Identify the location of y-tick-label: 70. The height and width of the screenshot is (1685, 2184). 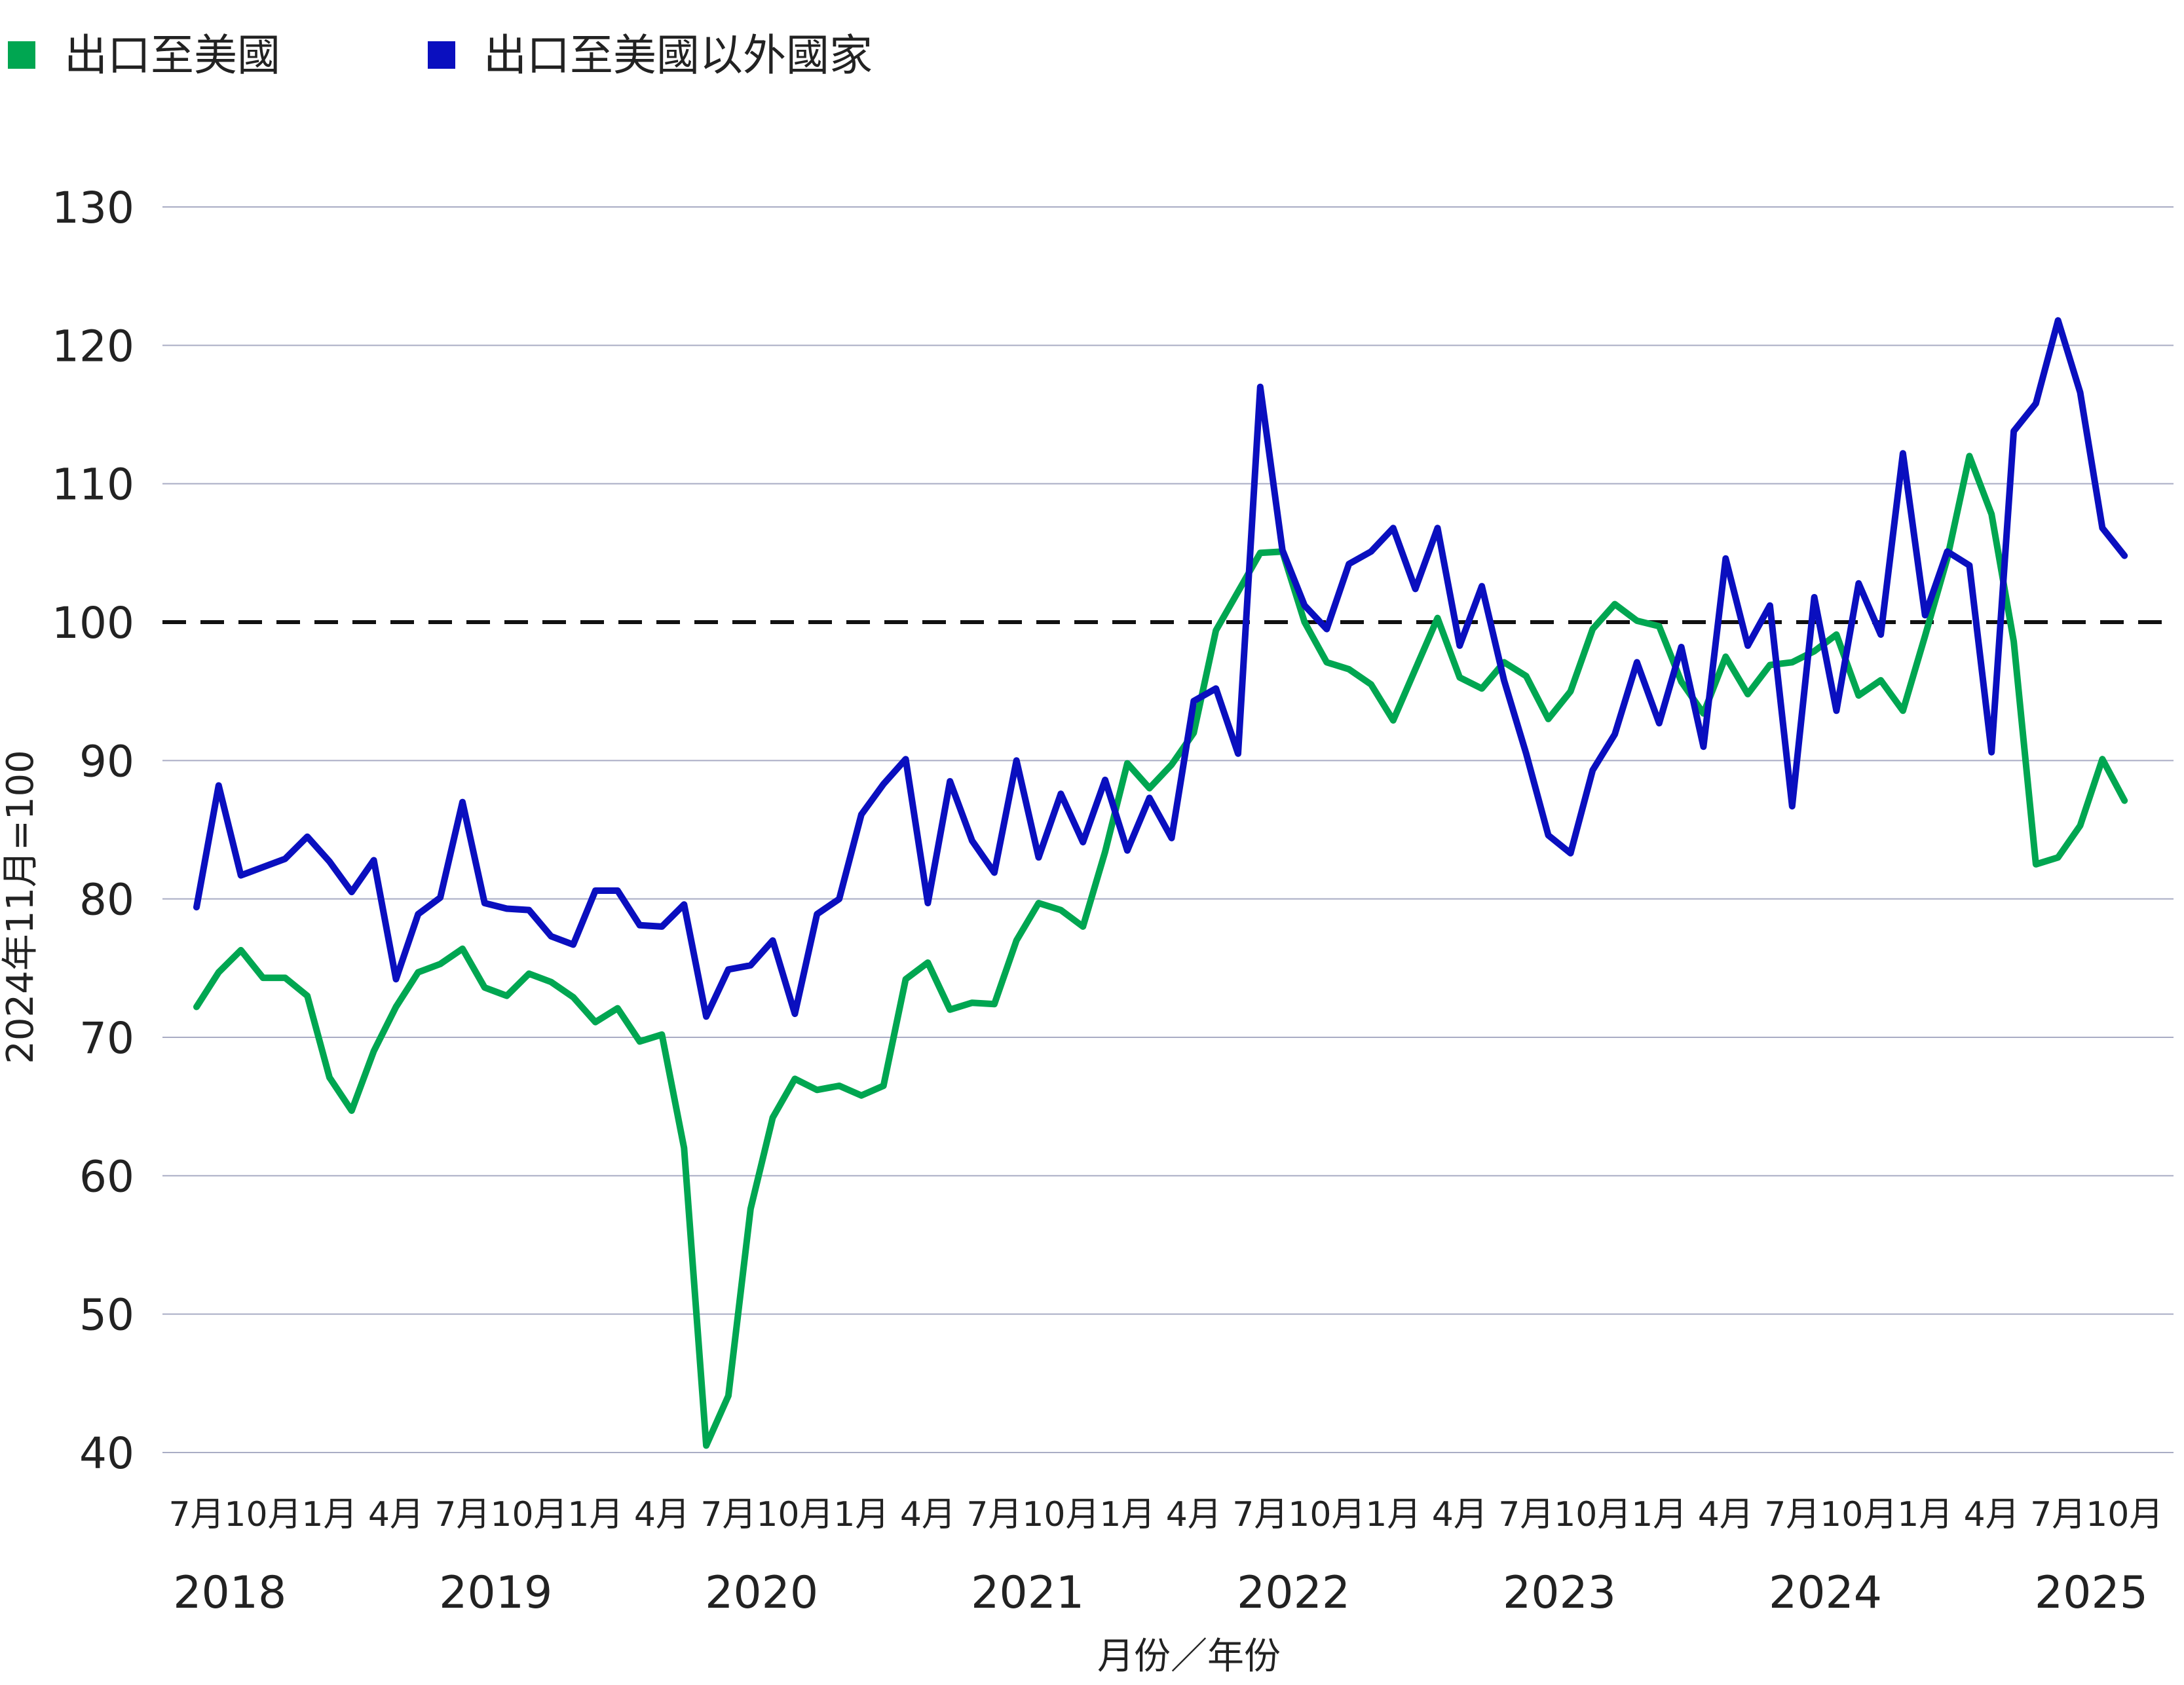
(106, 1038).